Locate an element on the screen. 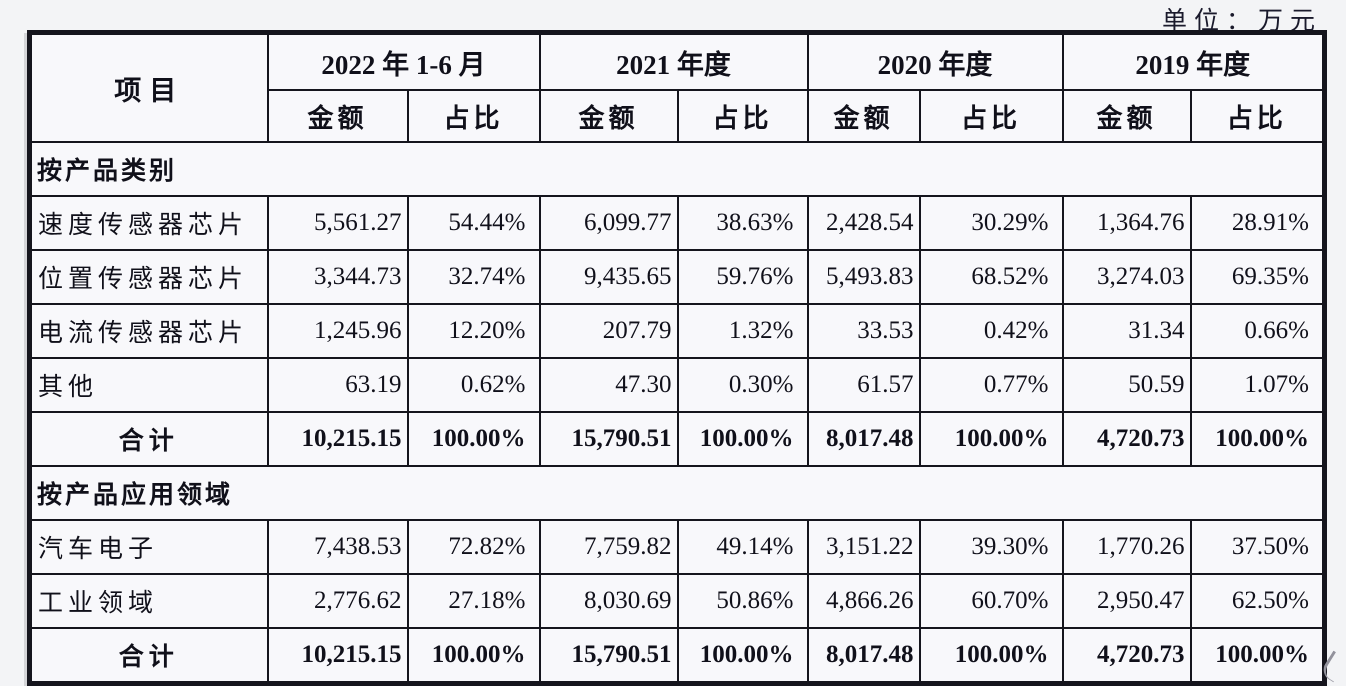  amount-cell: 7,759.82 is located at coordinates (608, 547).